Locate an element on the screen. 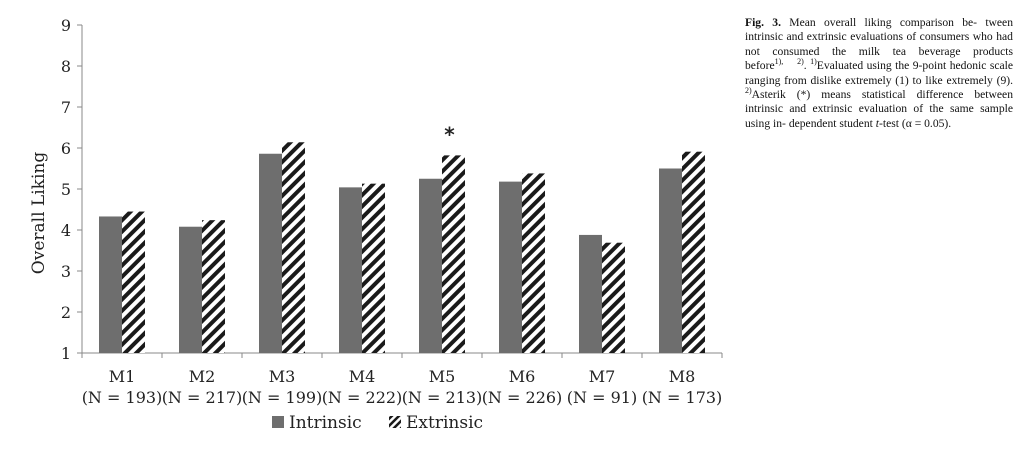  caption-t-italic: t is located at coordinates (877, 123).